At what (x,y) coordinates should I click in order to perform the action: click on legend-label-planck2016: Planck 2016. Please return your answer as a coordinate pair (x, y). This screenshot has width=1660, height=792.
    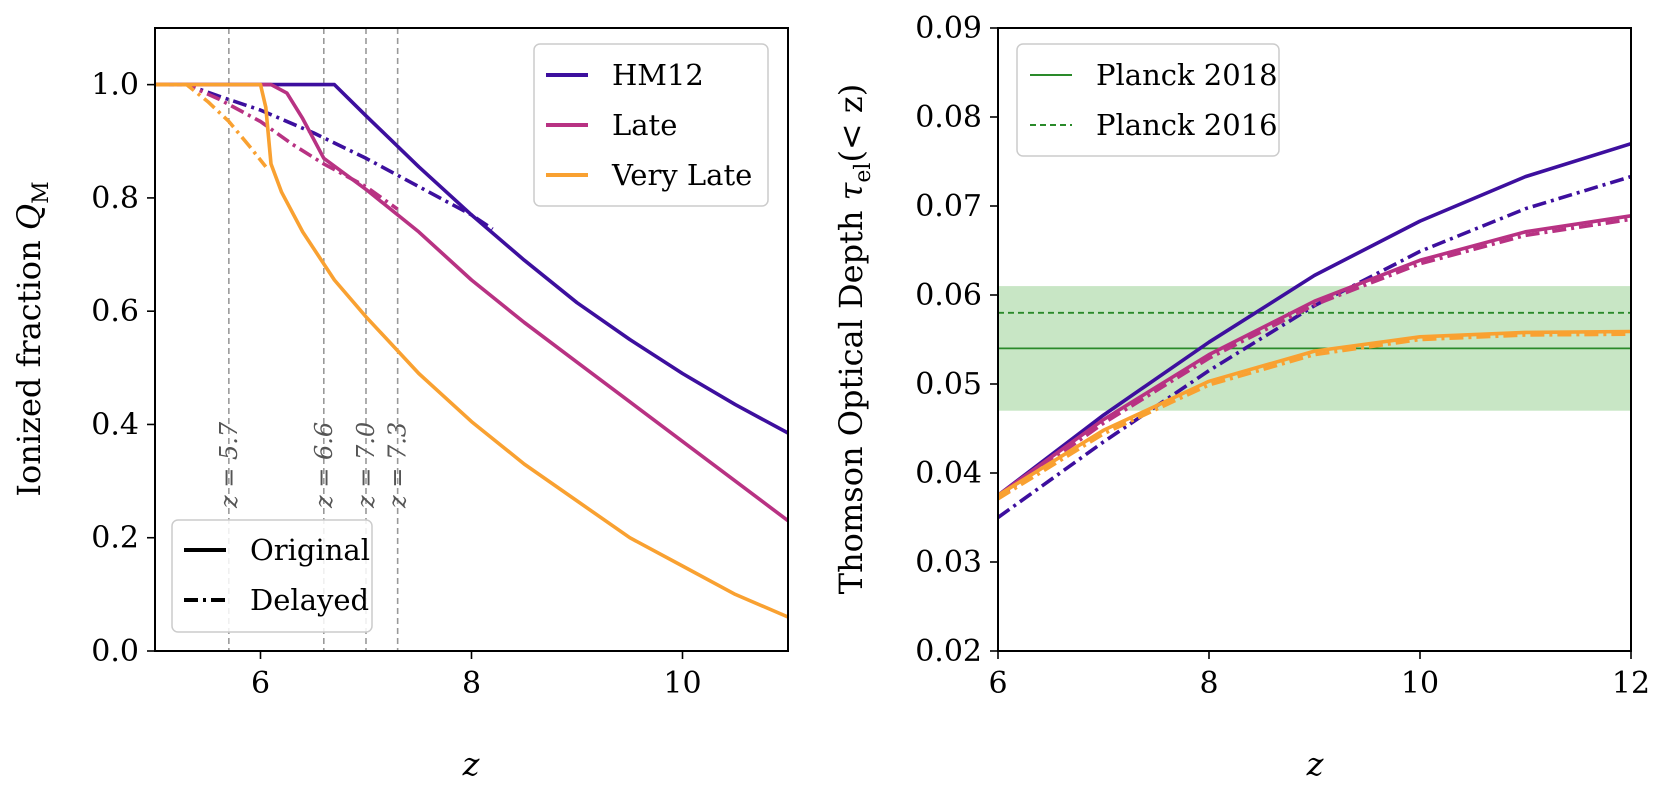
    Looking at the image, I should click on (1187, 125).